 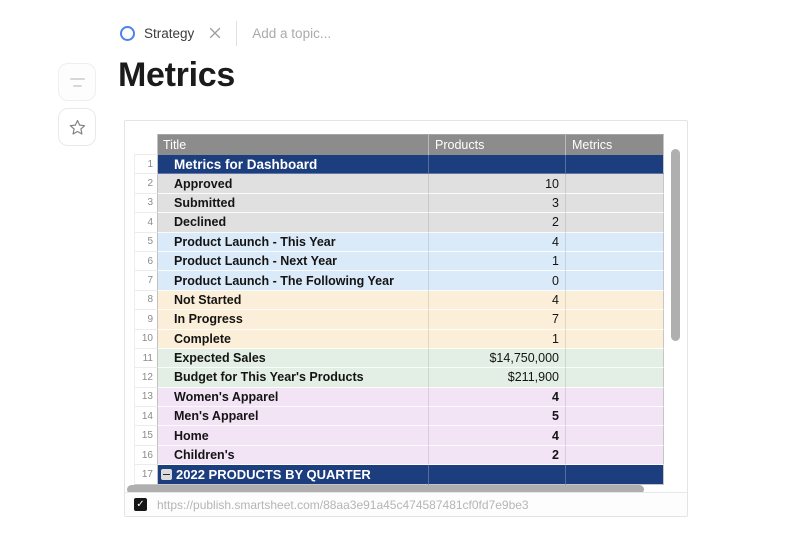 I want to click on title-text: Home, so click(x=191, y=435).